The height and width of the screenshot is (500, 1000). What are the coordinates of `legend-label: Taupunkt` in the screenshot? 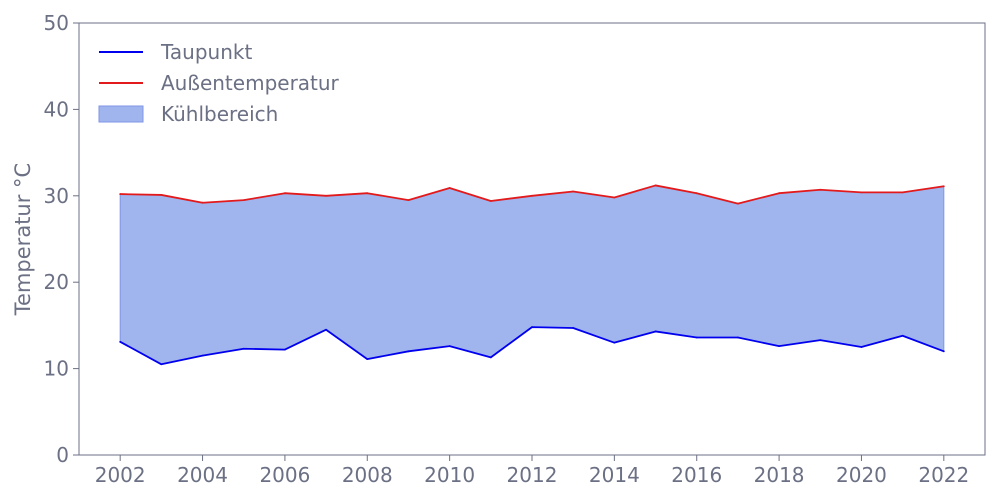 It's located at (206, 52).